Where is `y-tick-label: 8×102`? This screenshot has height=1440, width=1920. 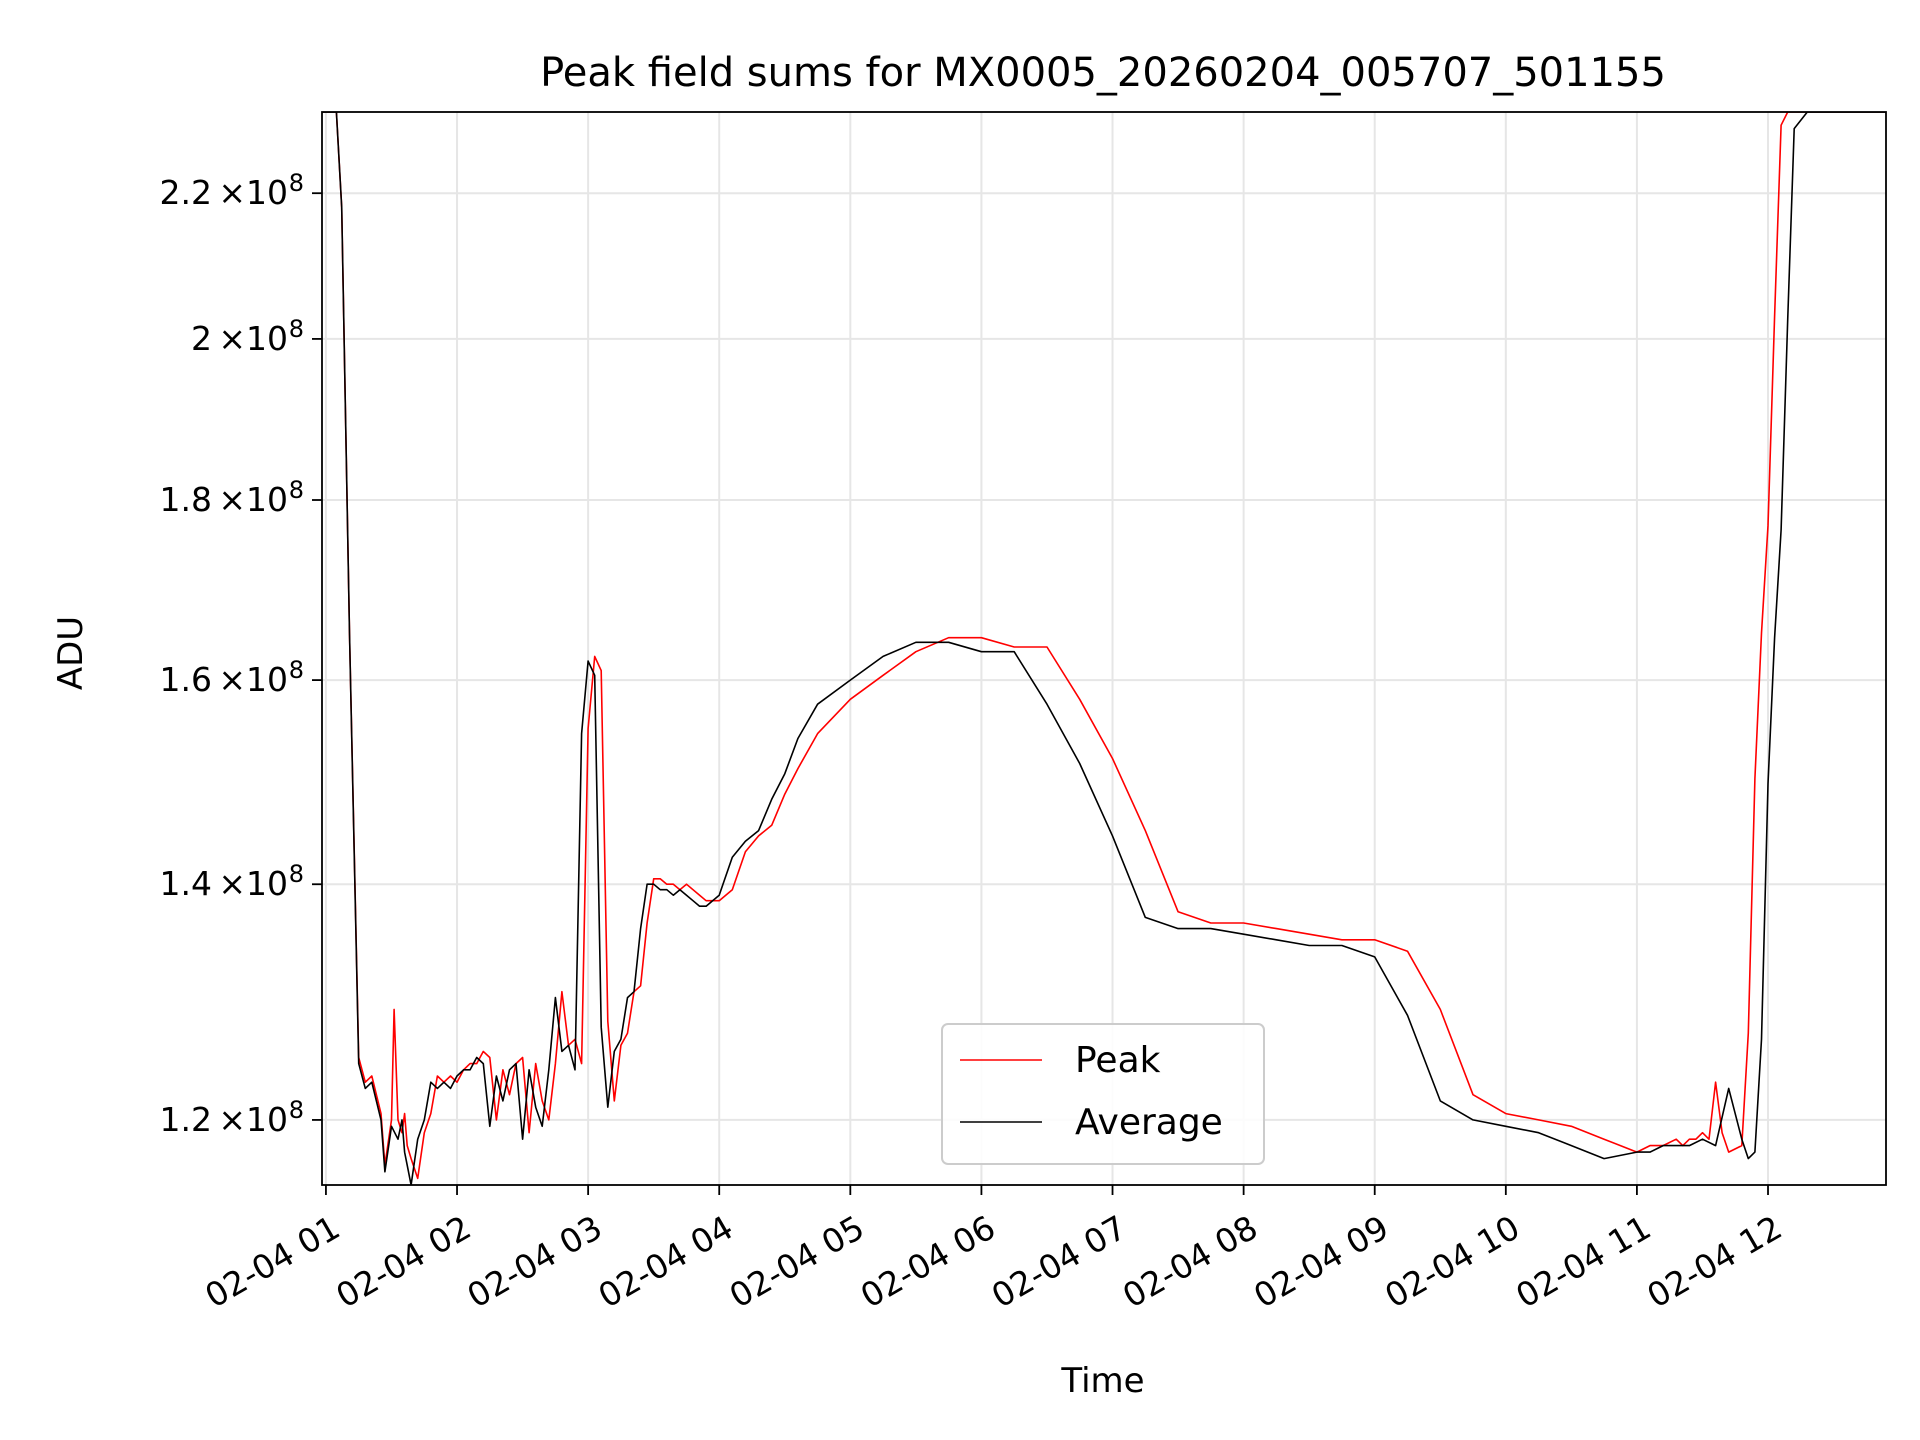 y-tick-label: 8×102 is located at coordinates (247, 336).